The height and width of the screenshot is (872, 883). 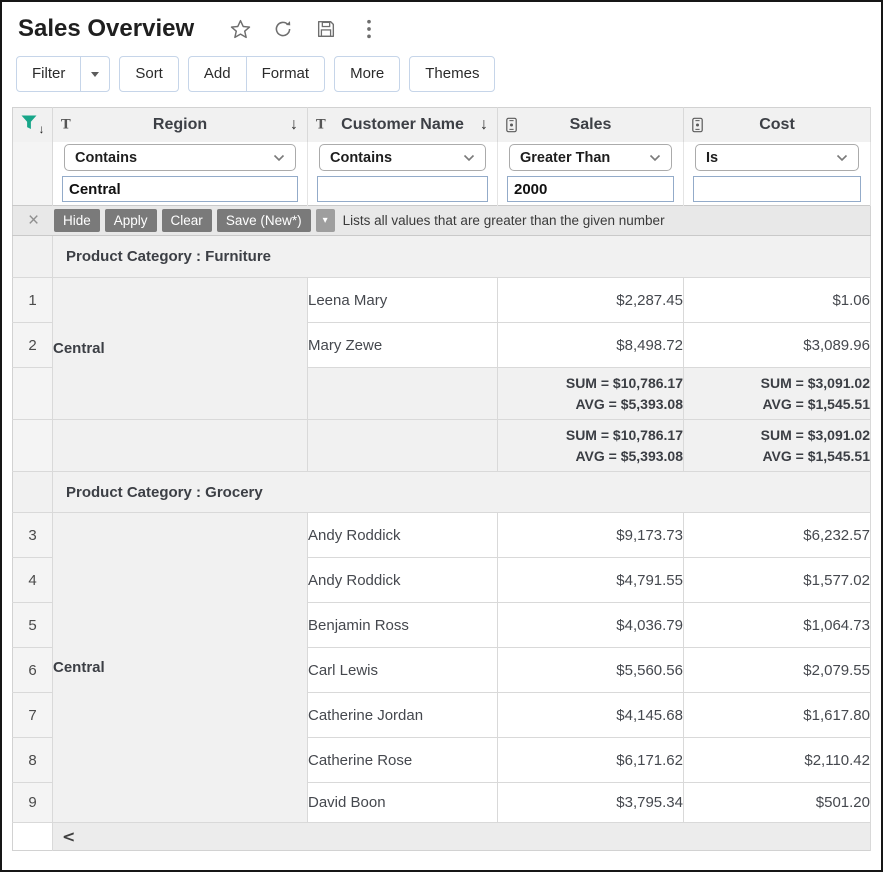 What do you see at coordinates (186, 220) in the screenshot?
I see `clear-button: Clear` at bounding box center [186, 220].